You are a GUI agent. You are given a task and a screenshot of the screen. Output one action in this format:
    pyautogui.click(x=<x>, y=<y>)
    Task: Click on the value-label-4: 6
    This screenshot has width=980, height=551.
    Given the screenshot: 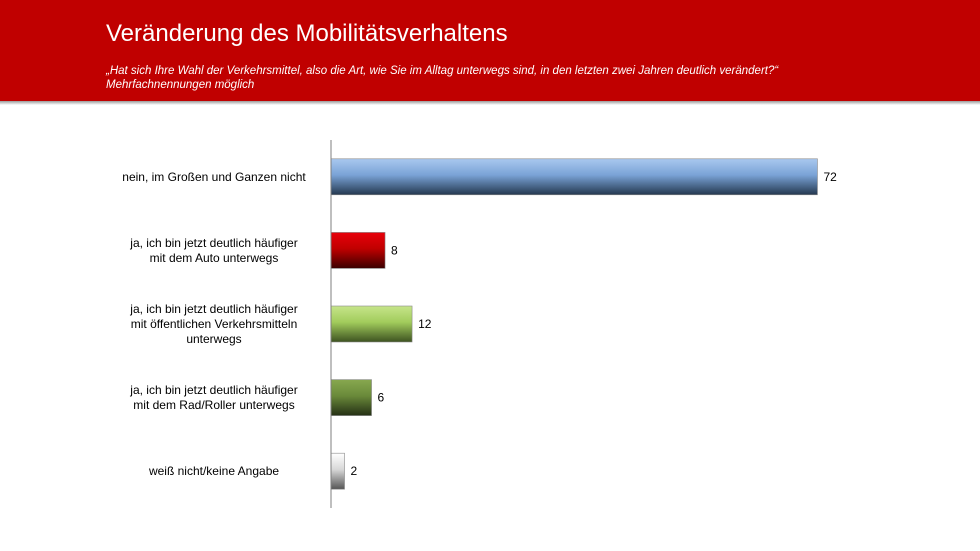 What is the action you would take?
    pyautogui.click(x=381, y=398)
    